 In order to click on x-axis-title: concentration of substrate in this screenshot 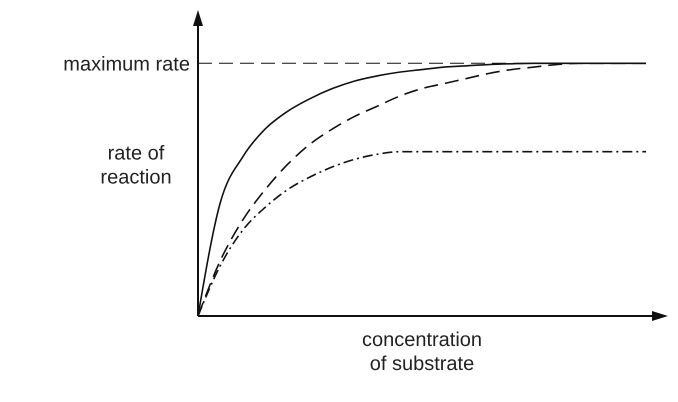, I will do `click(422, 352)`.